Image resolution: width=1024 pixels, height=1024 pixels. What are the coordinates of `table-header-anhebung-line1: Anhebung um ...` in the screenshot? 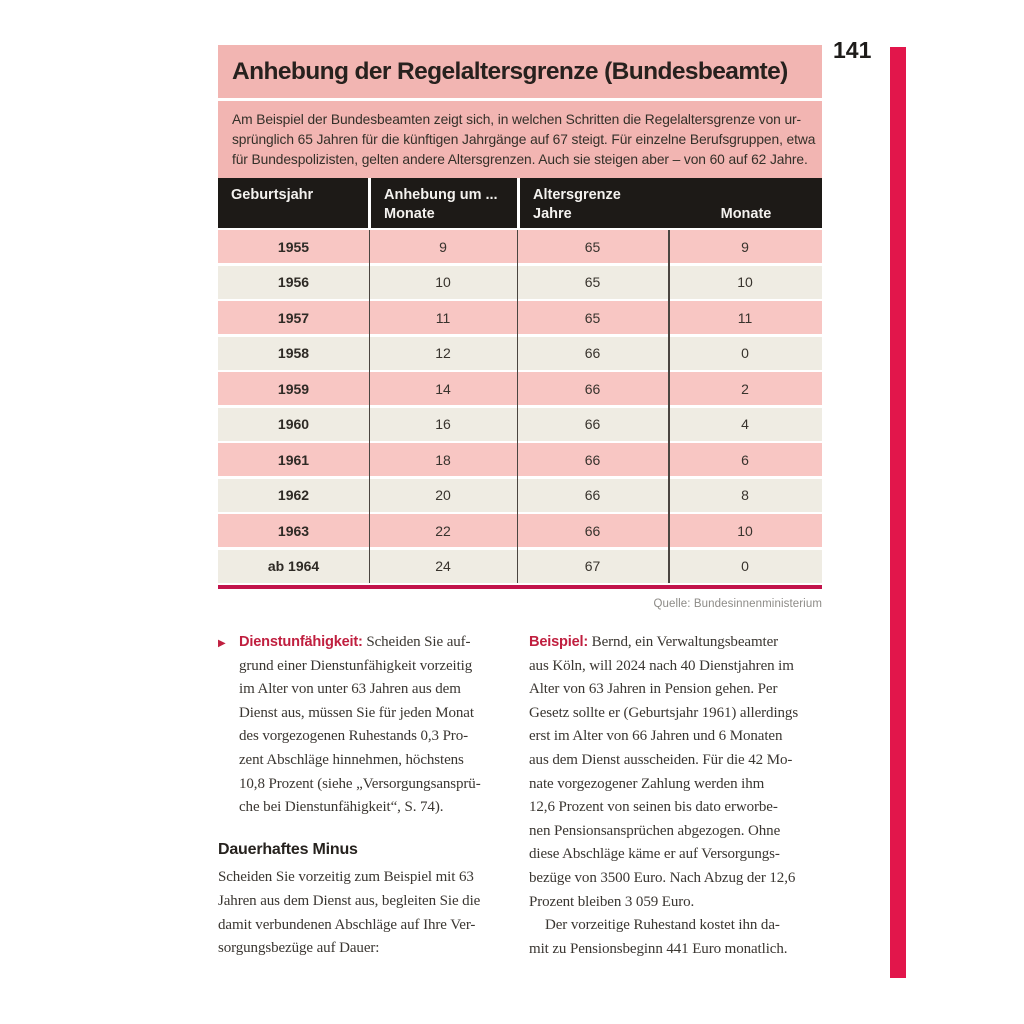 It's located at (441, 195).